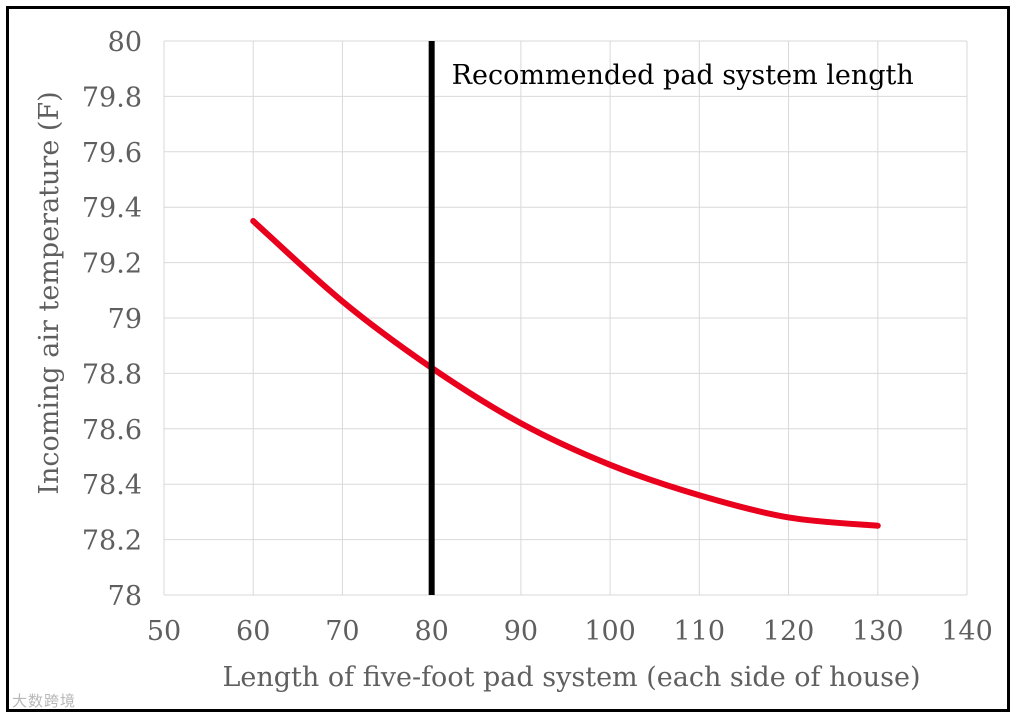 The height and width of the screenshot is (720, 1020). What do you see at coordinates (431, 631) in the screenshot?
I see `x-tick-label: 80` at bounding box center [431, 631].